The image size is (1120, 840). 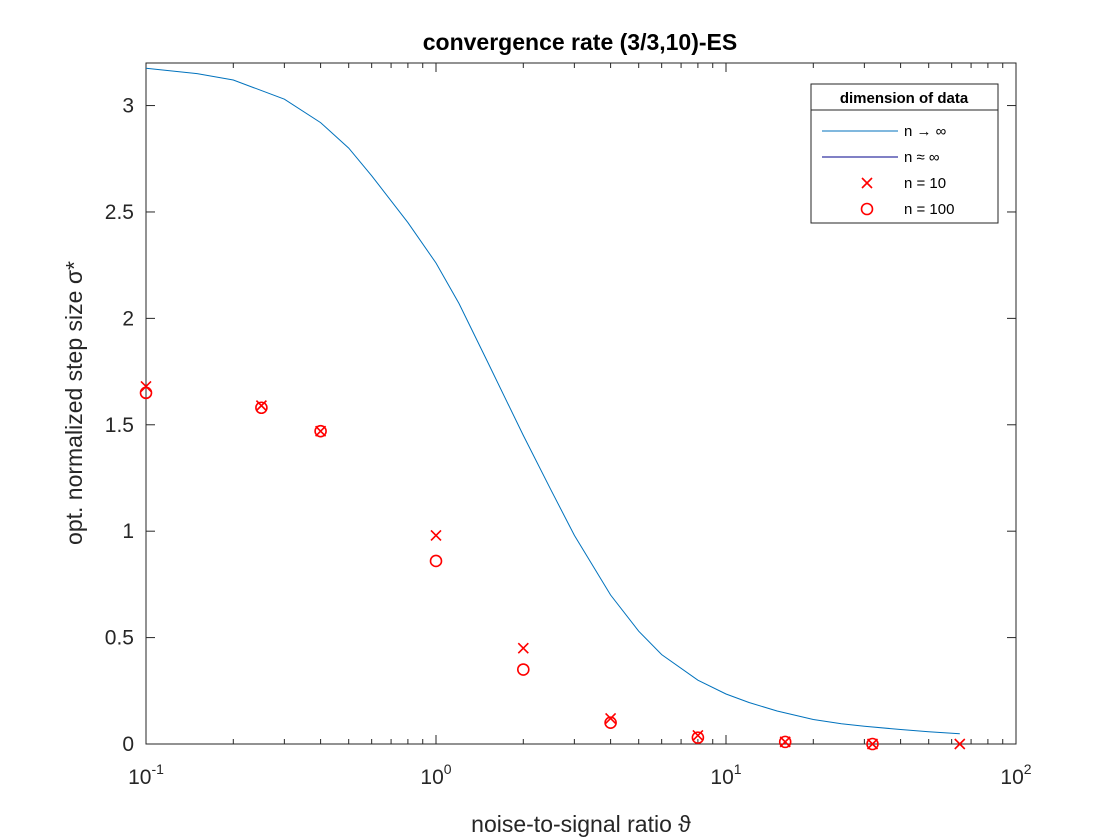 What do you see at coordinates (119, 638) in the screenshot?
I see `y-tick-label: 0.5` at bounding box center [119, 638].